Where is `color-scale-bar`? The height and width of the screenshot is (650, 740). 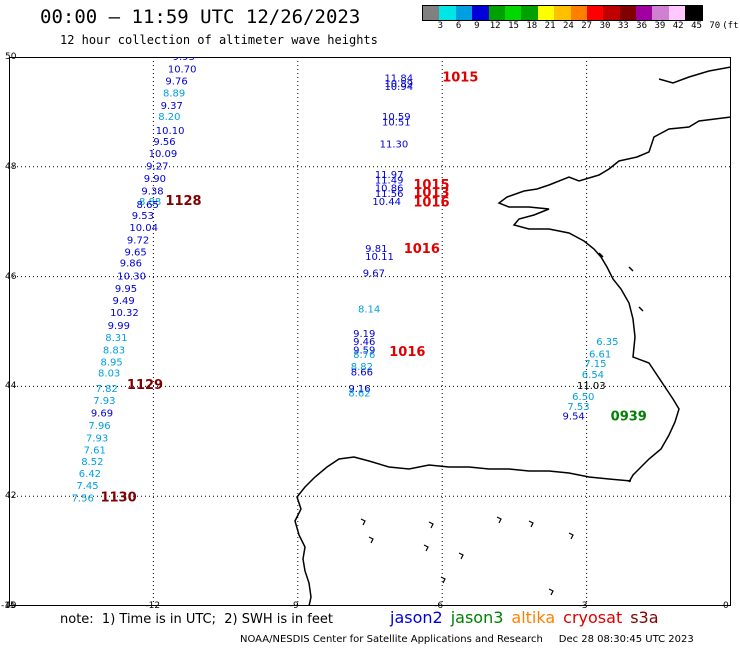 color-scale-bar is located at coordinates (562, 13).